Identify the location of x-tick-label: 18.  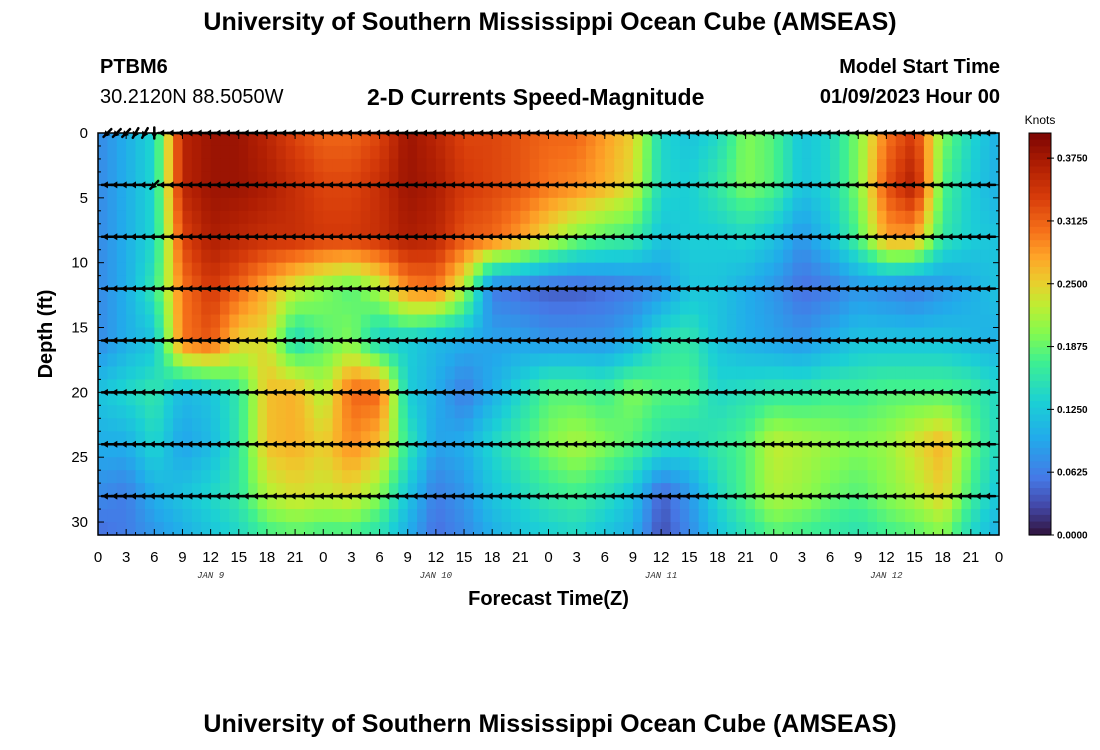
(942, 557).